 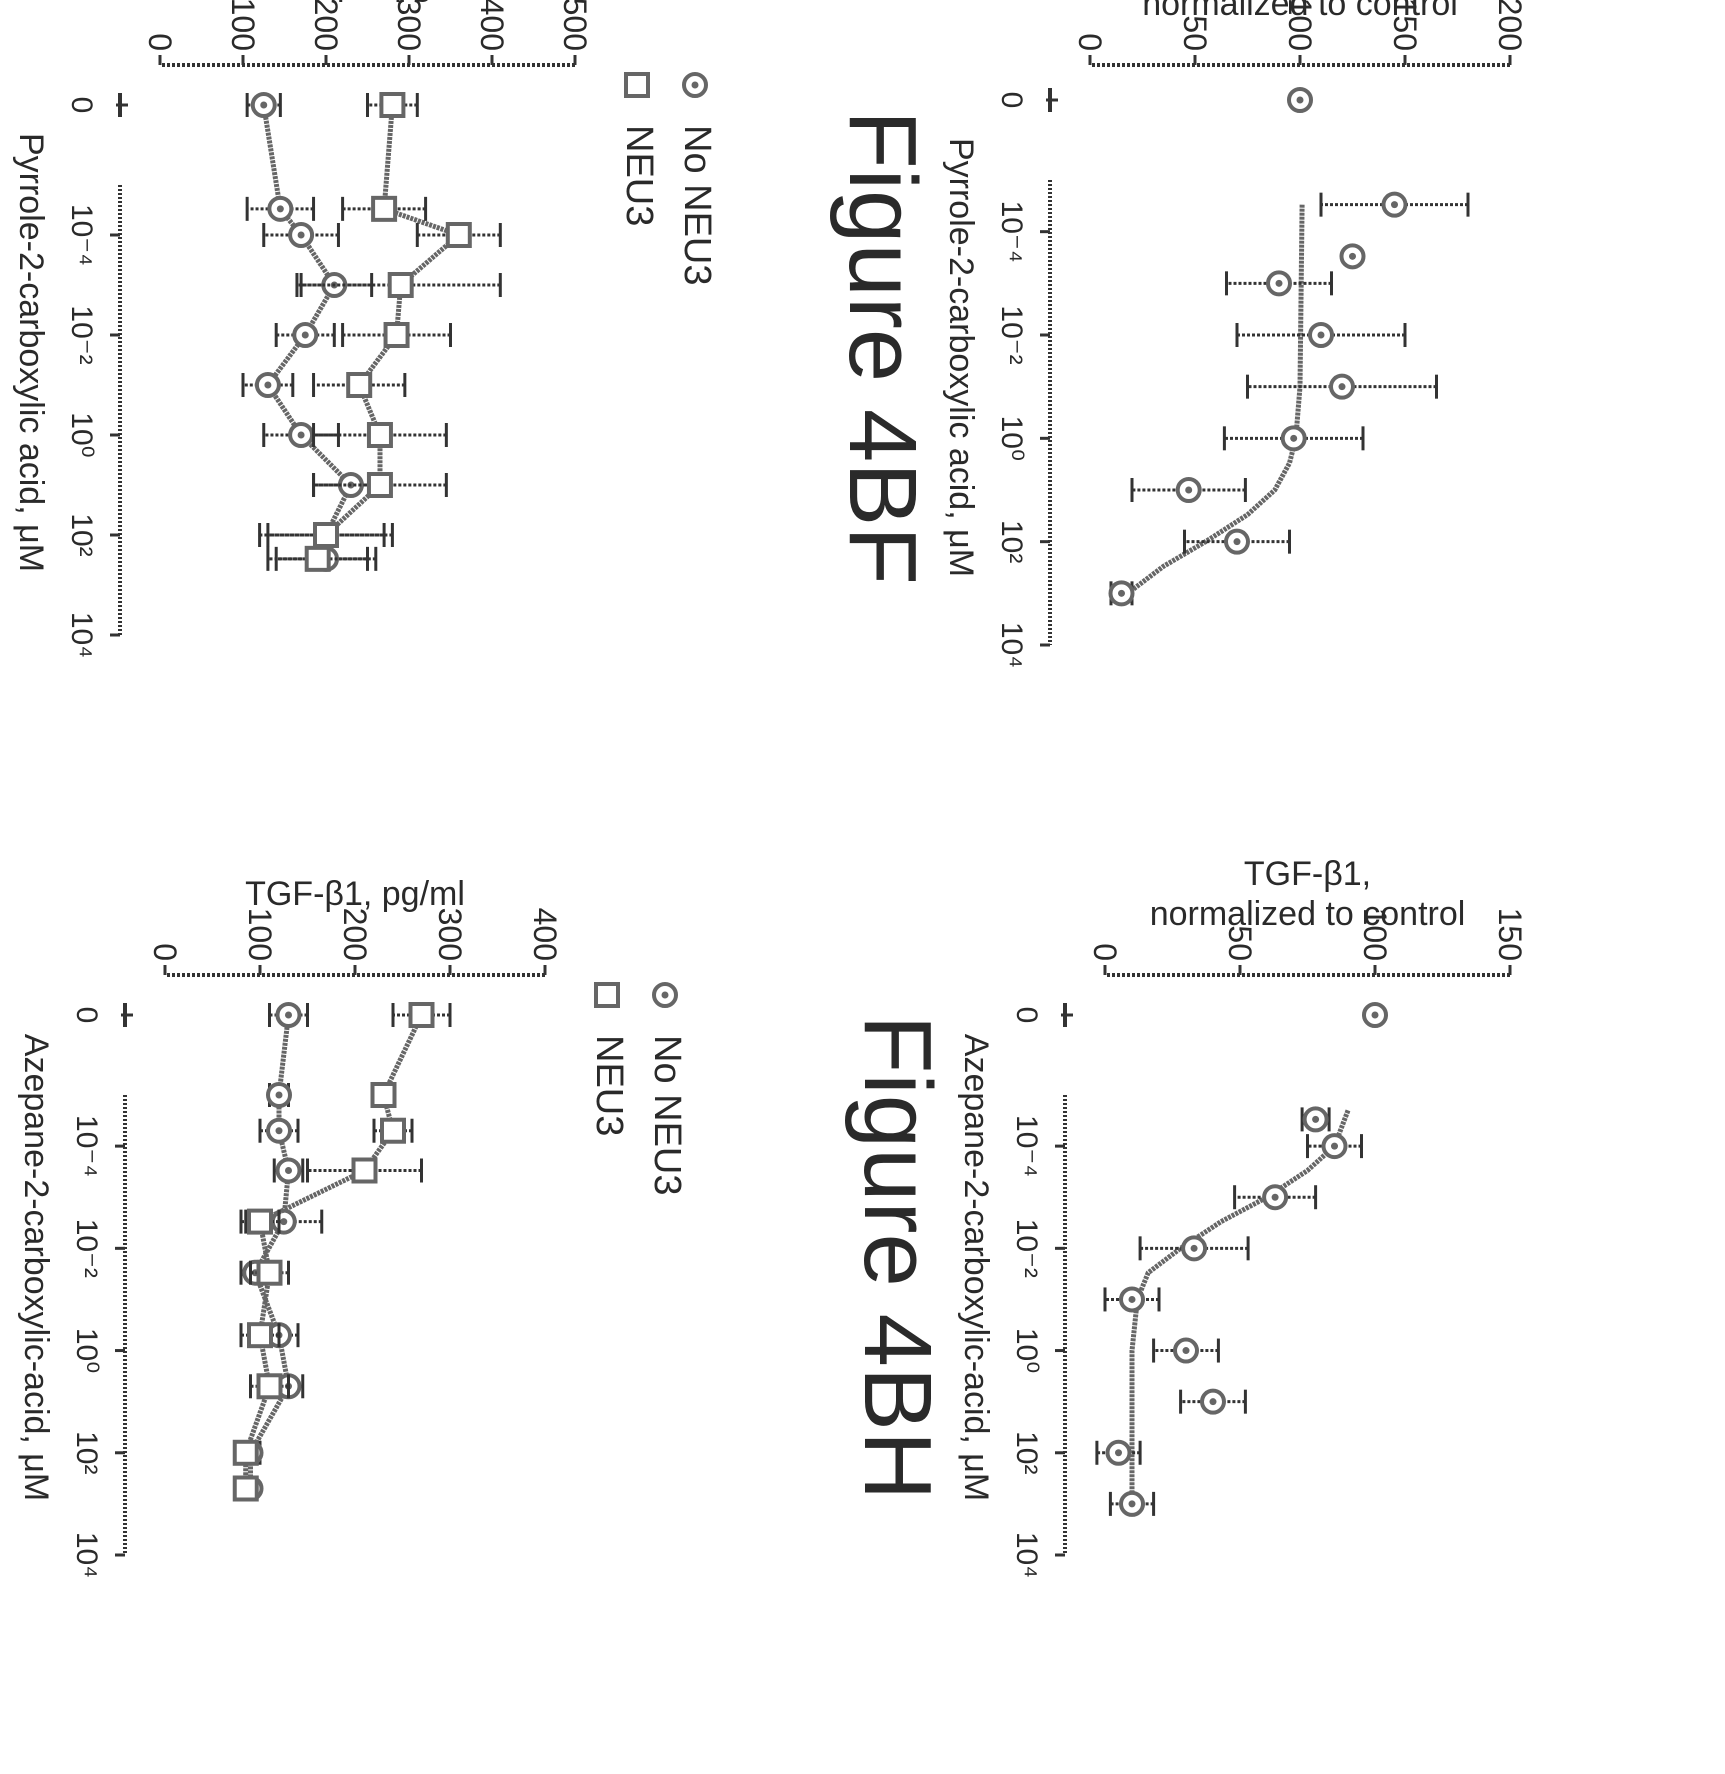 What do you see at coordinates (86, 1452) in the screenshot?
I see `x-tick-label: 10²` at bounding box center [86, 1452].